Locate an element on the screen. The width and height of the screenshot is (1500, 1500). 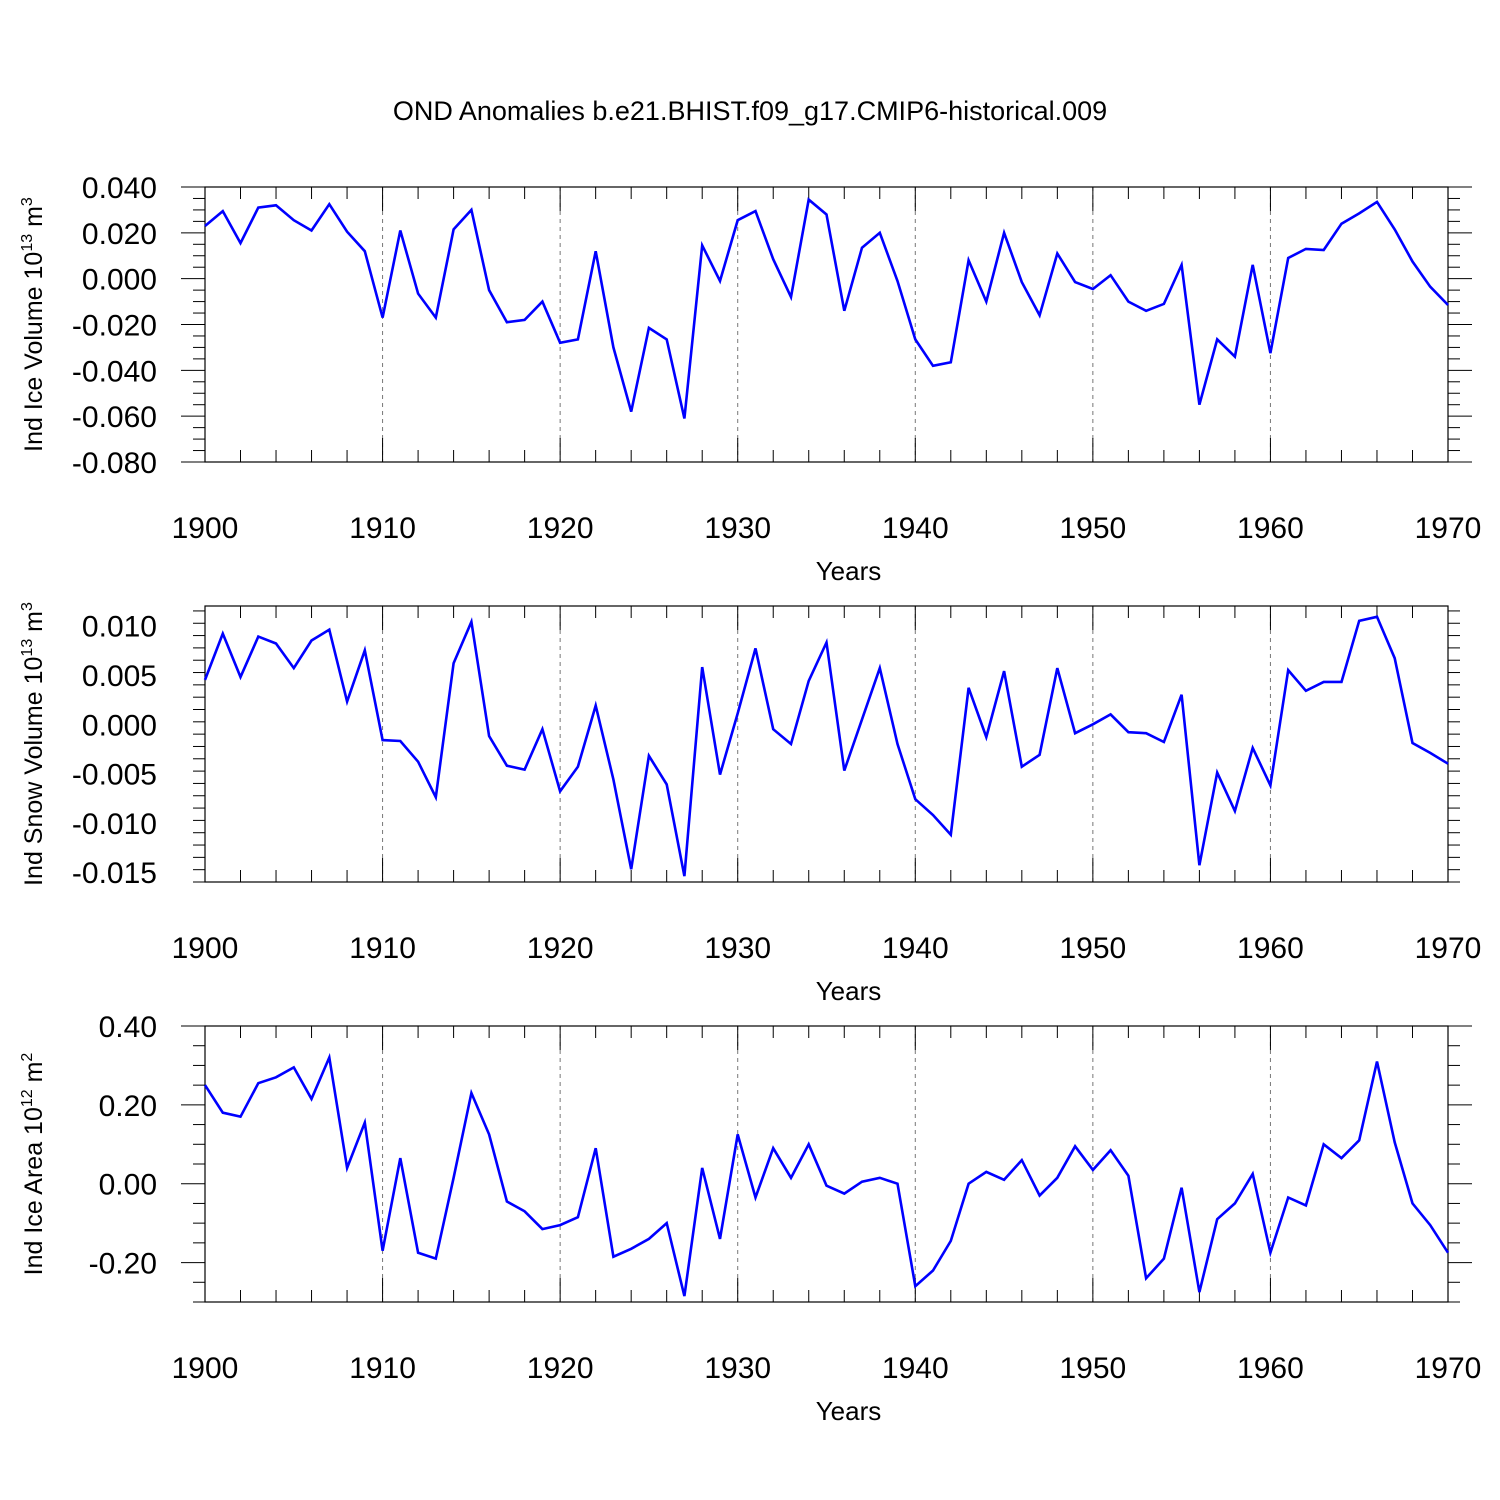
y-axis-label: Ind Ice Volume 1013 m3 is located at coordinates (33, 324).